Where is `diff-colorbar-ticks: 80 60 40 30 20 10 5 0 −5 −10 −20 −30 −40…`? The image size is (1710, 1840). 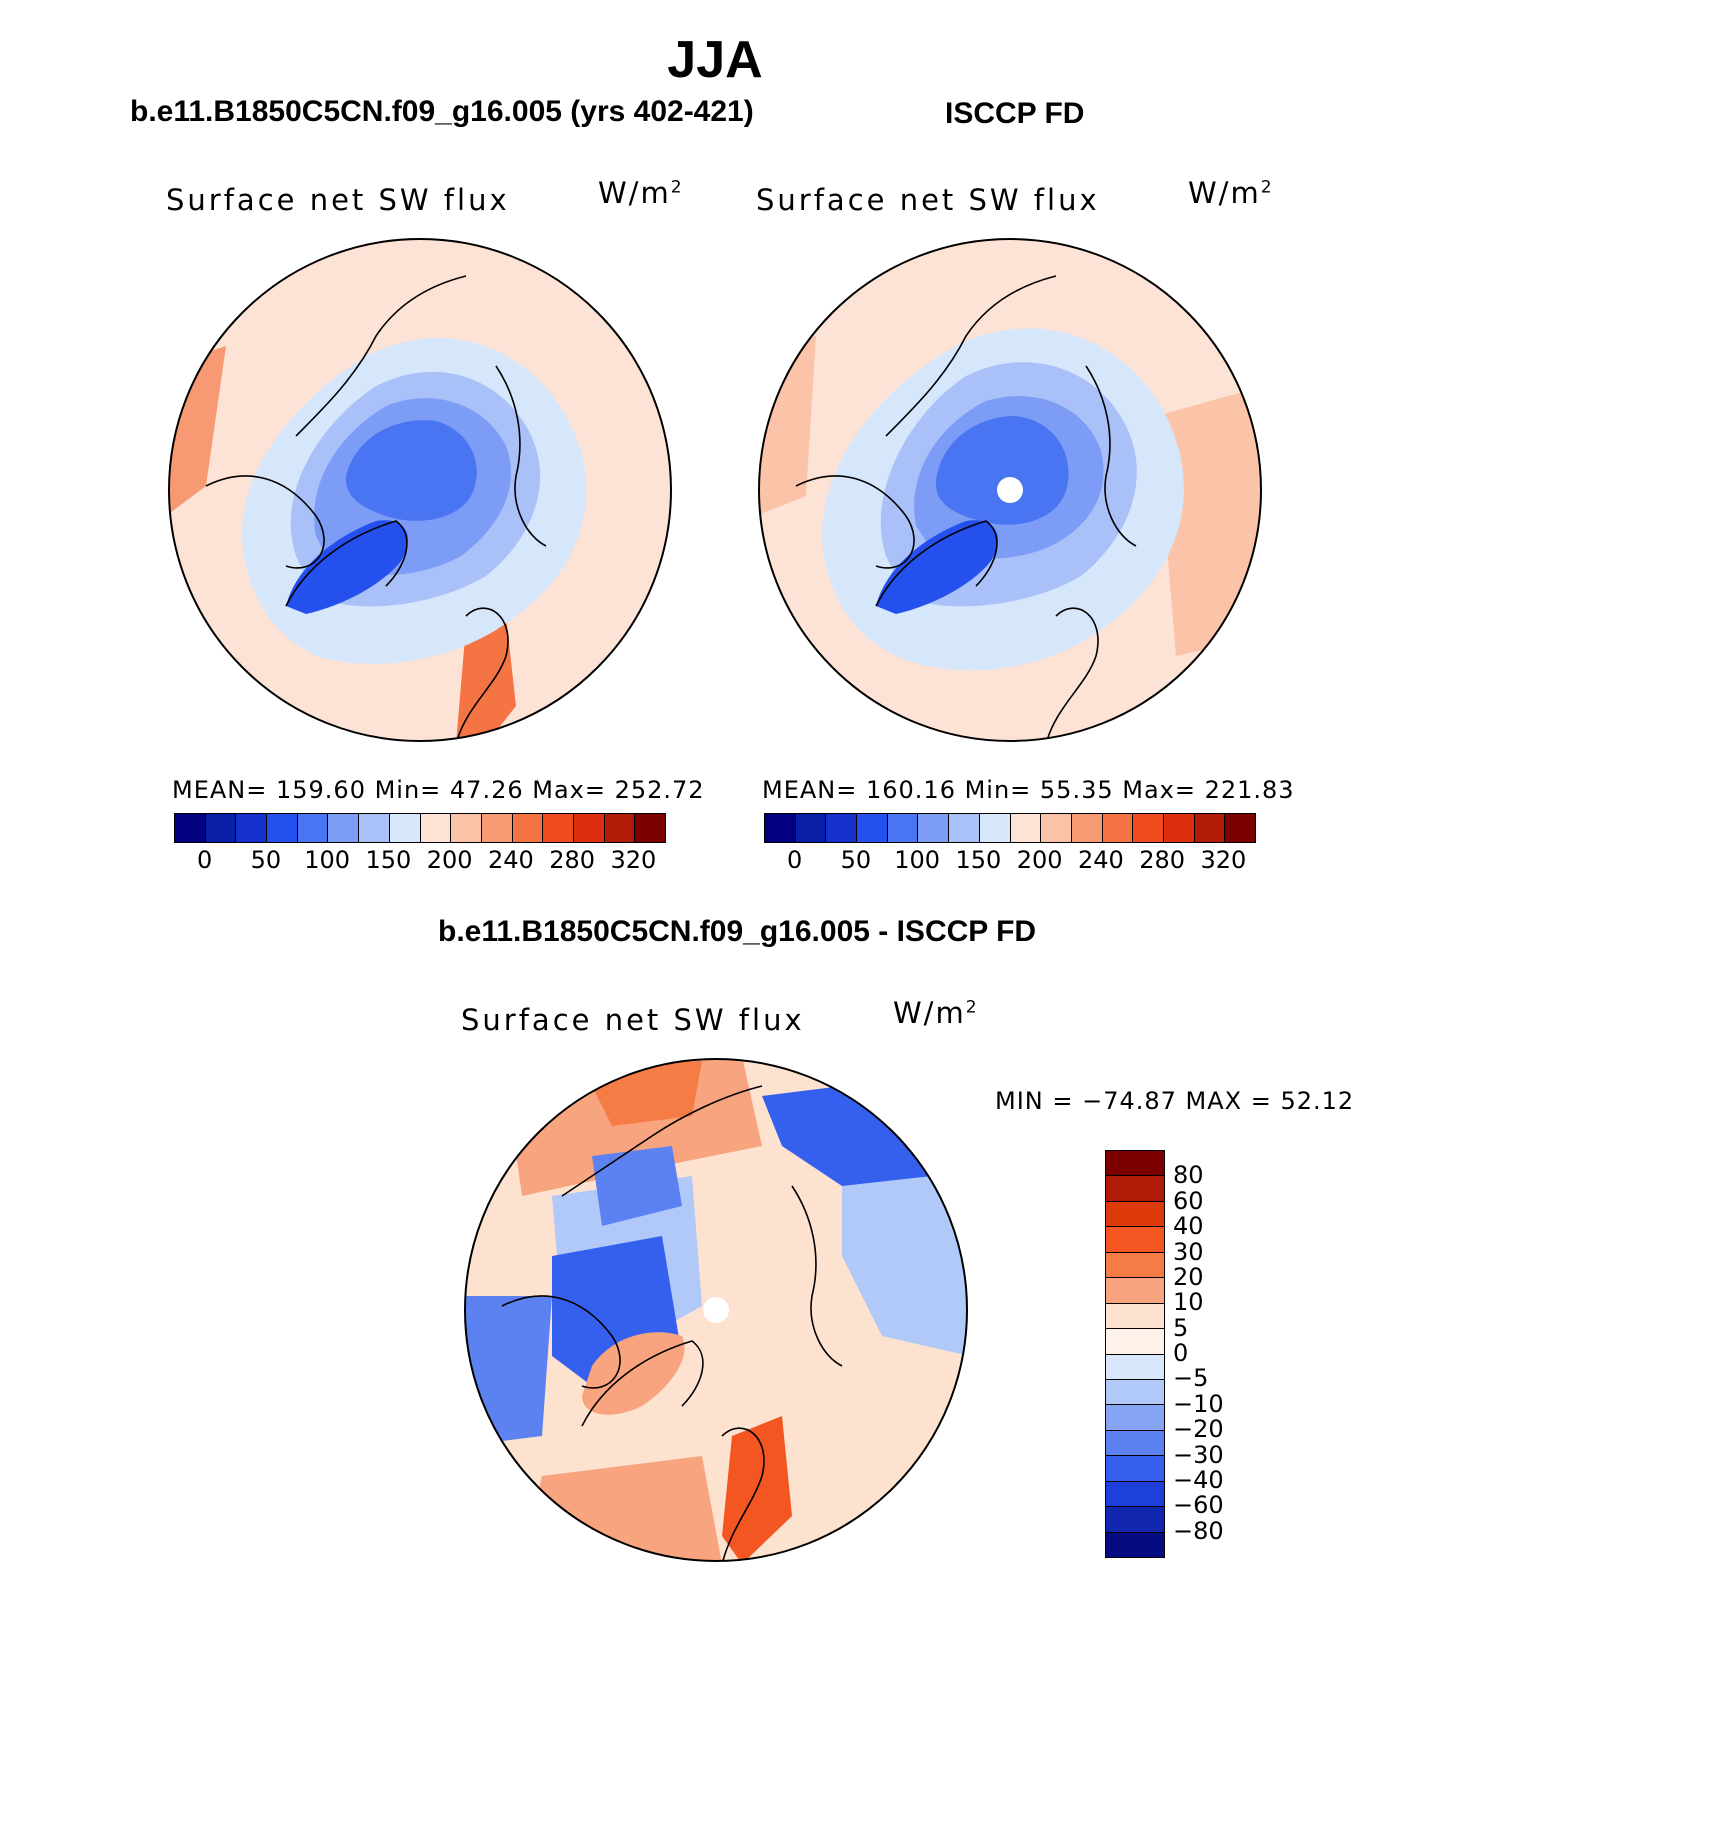 diff-colorbar-ticks: 80 60 40 30 20 10 5 0 −5 −10 −20 −30 −40… is located at coordinates (1203, 1353).